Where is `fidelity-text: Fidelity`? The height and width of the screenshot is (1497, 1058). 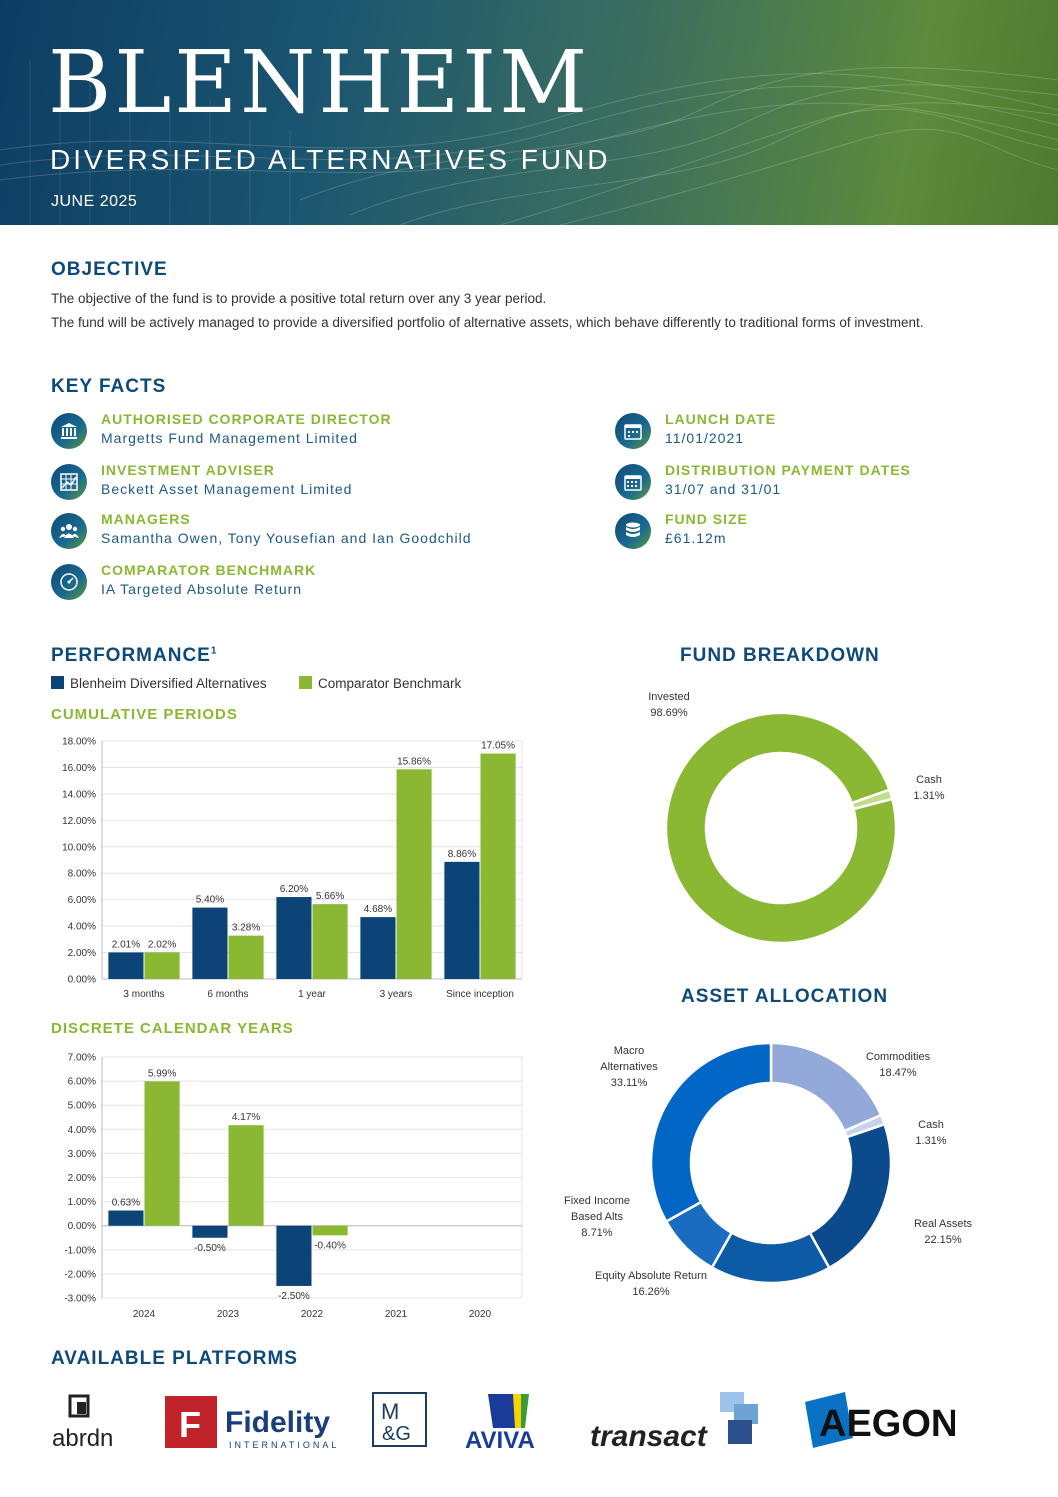 fidelity-text: Fidelity is located at coordinates (277, 1422).